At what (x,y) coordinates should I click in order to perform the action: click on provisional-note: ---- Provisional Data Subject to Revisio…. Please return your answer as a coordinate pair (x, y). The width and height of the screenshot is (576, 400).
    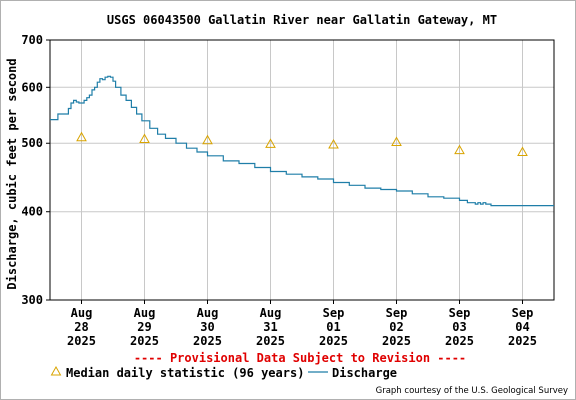
    Looking at the image, I should click on (300, 358).